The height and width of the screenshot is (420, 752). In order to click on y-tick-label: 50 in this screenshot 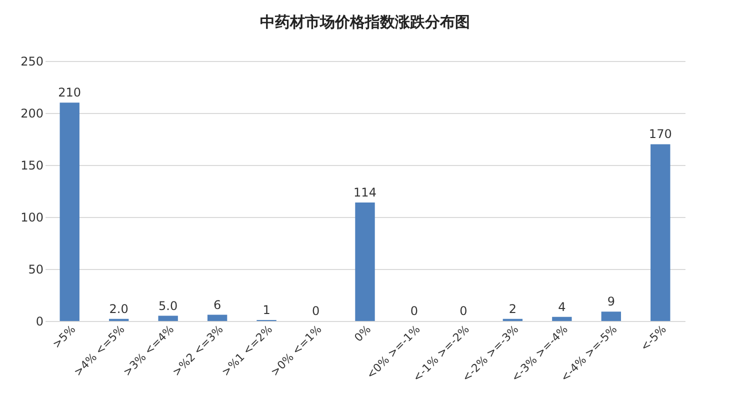, I will do `click(36, 269)`.